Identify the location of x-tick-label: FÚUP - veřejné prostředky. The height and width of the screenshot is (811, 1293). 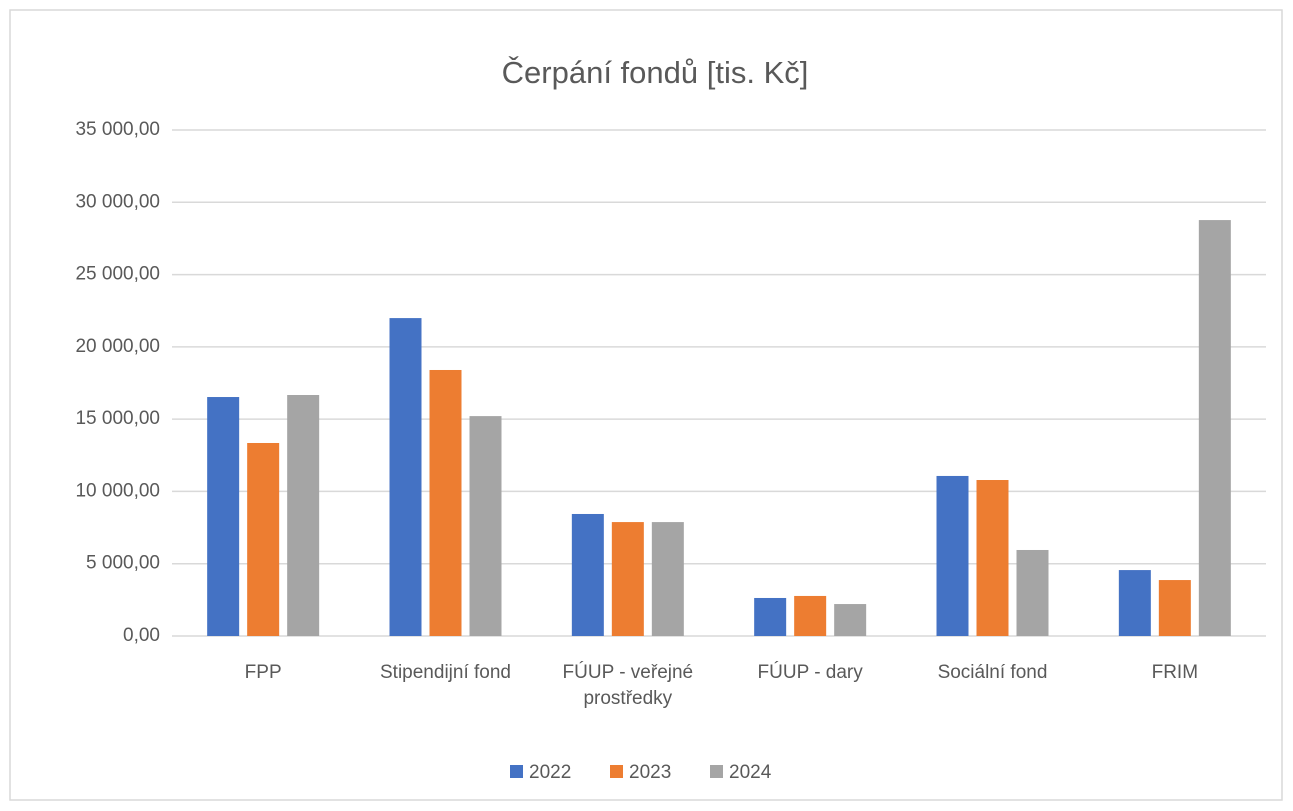
(628, 685).